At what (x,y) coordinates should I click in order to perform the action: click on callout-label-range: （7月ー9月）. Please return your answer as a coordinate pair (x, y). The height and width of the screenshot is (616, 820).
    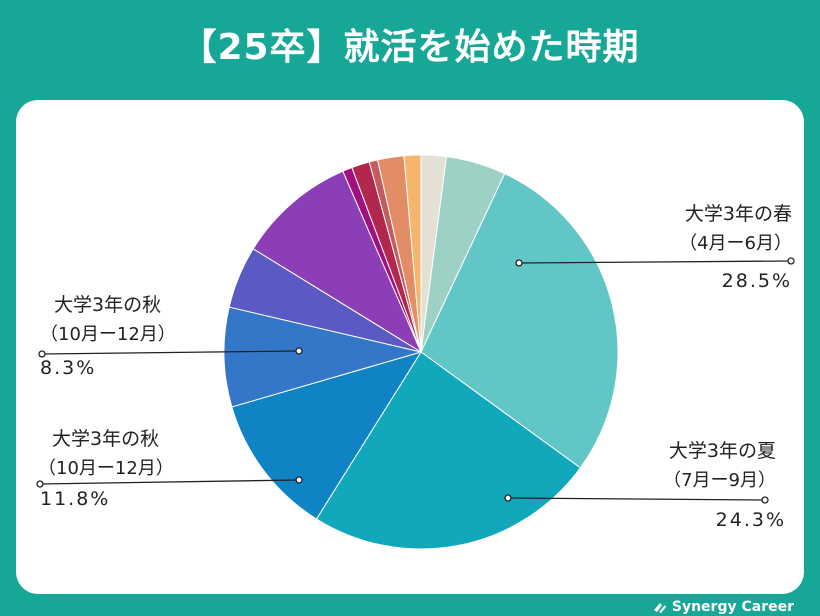
    Looking at the image, I should click on (719, 480).